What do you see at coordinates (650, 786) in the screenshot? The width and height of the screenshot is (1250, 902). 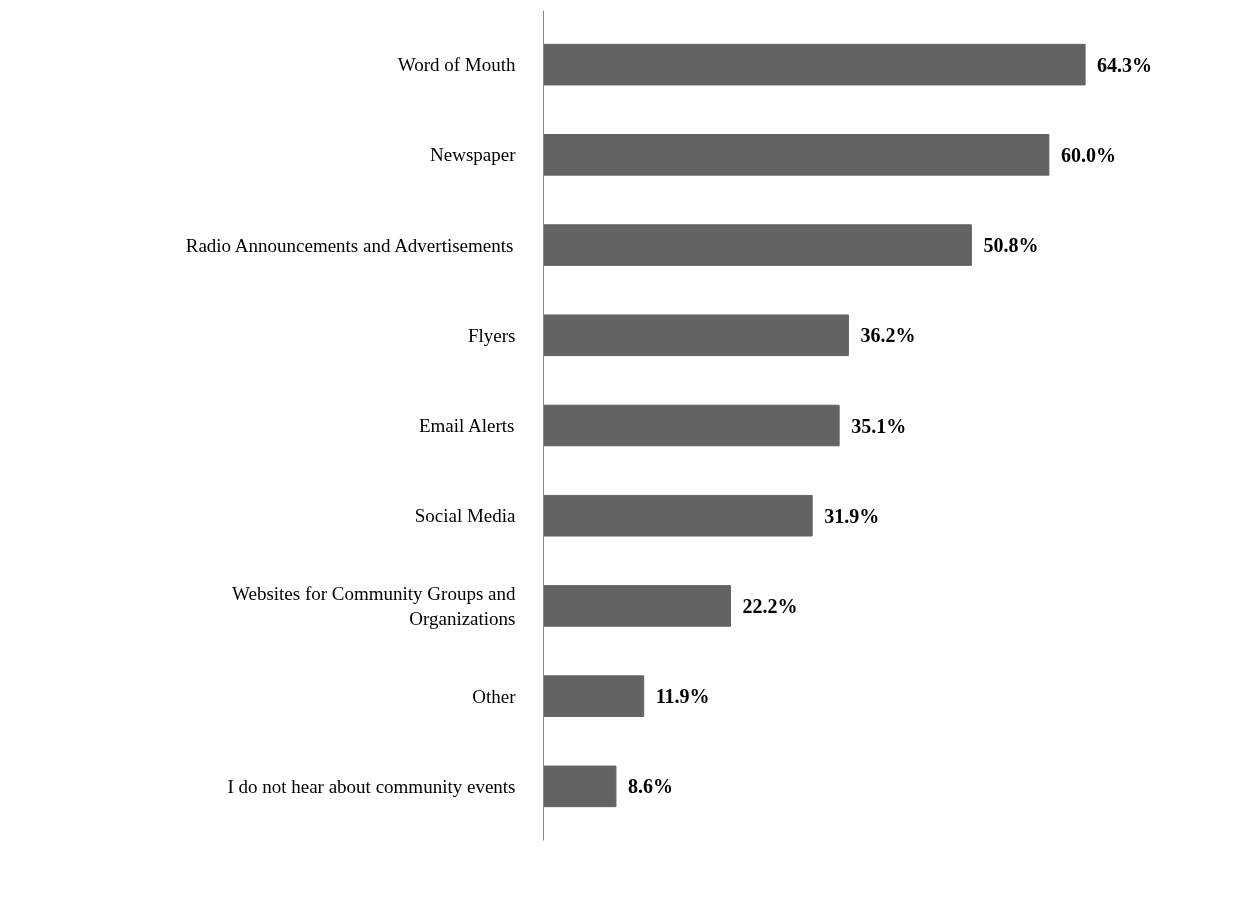 I see `data-label: 8.6%` at bounding box center [650, 786].